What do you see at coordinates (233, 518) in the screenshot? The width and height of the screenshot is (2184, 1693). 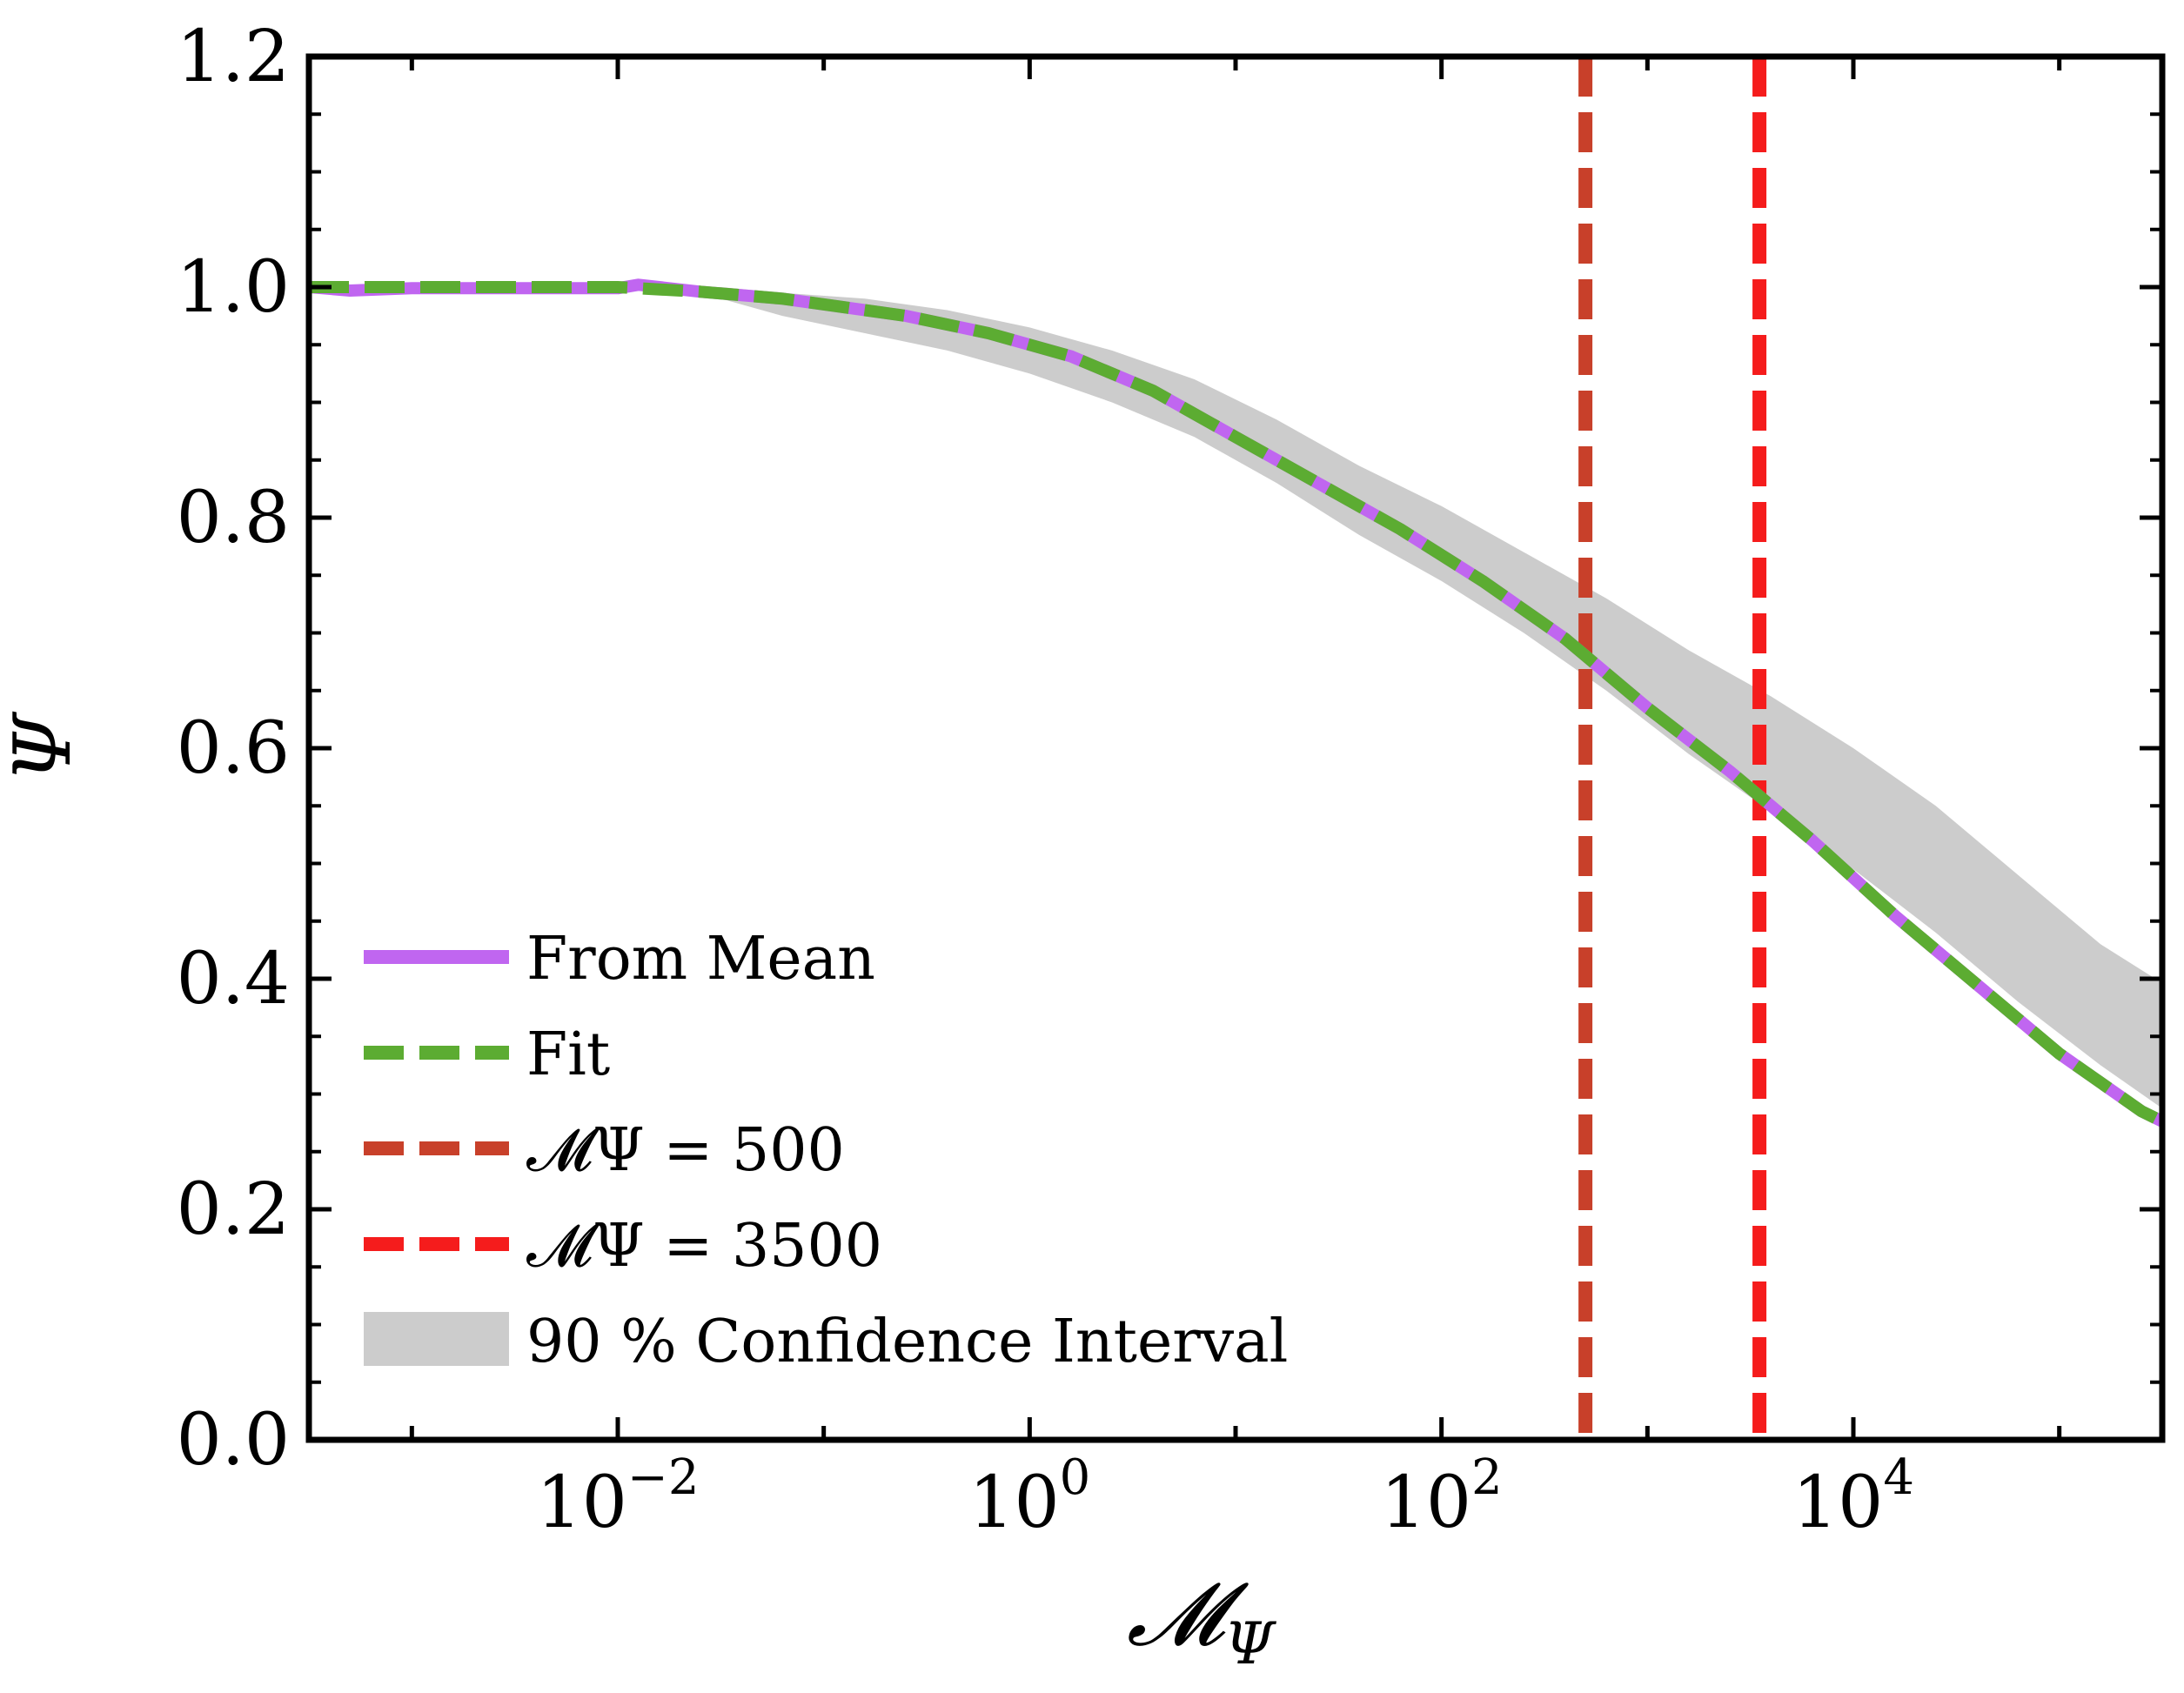 I see `y-tick-label: 0.8` at bounding box center [233, 518].